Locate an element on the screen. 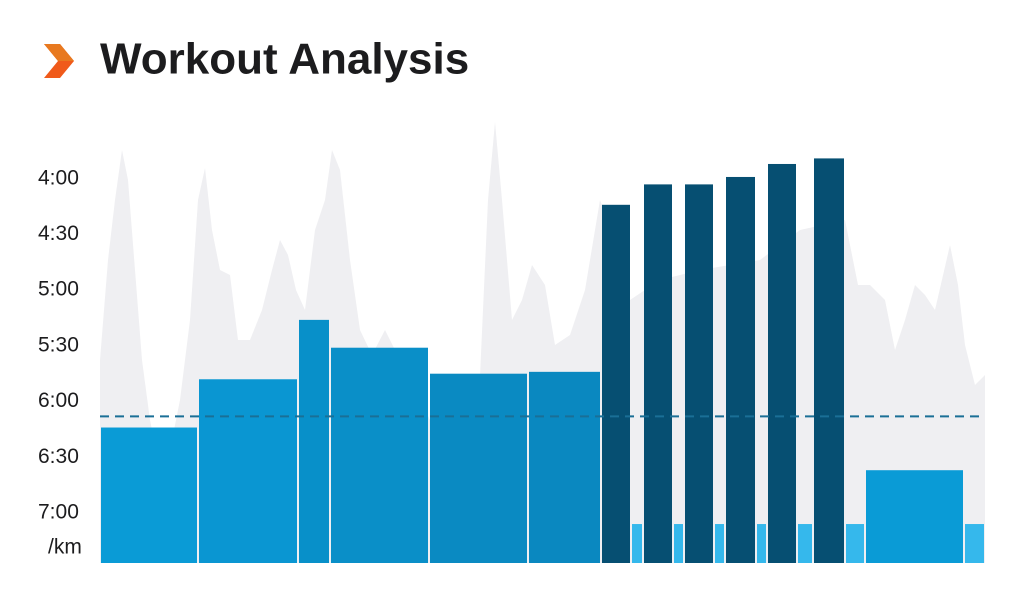 The height and width of the screenshot is (590, 1024). logo-icon-shade is located at coordinates (59, 52).